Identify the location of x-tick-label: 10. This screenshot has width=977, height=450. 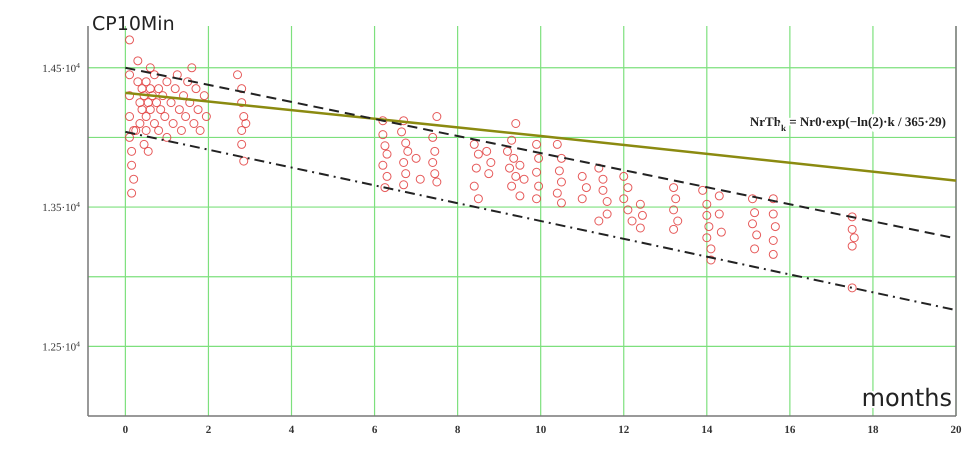
(541, 430).